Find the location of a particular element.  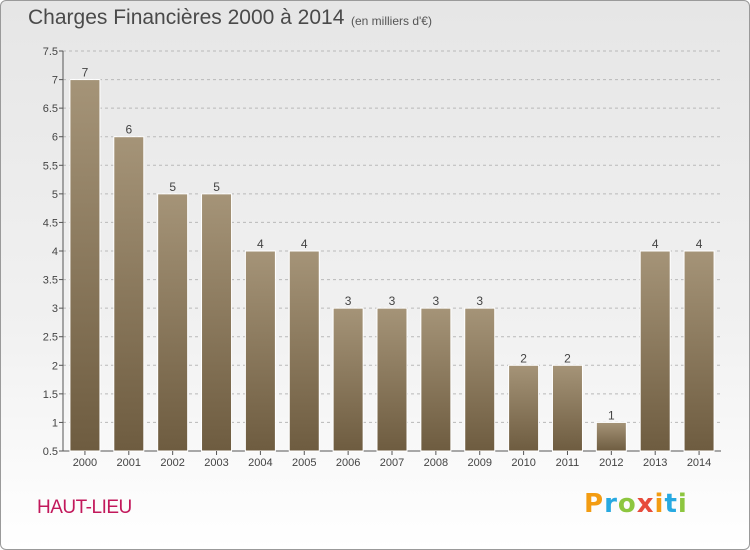

y-tick-label: 1 is located at coordinates (55, 423).